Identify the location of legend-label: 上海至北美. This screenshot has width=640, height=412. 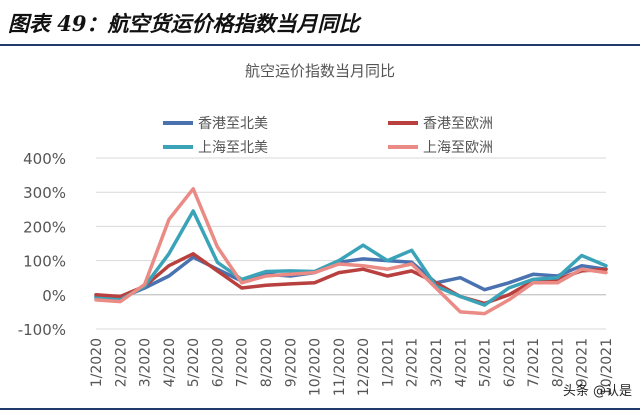
(233, 148).